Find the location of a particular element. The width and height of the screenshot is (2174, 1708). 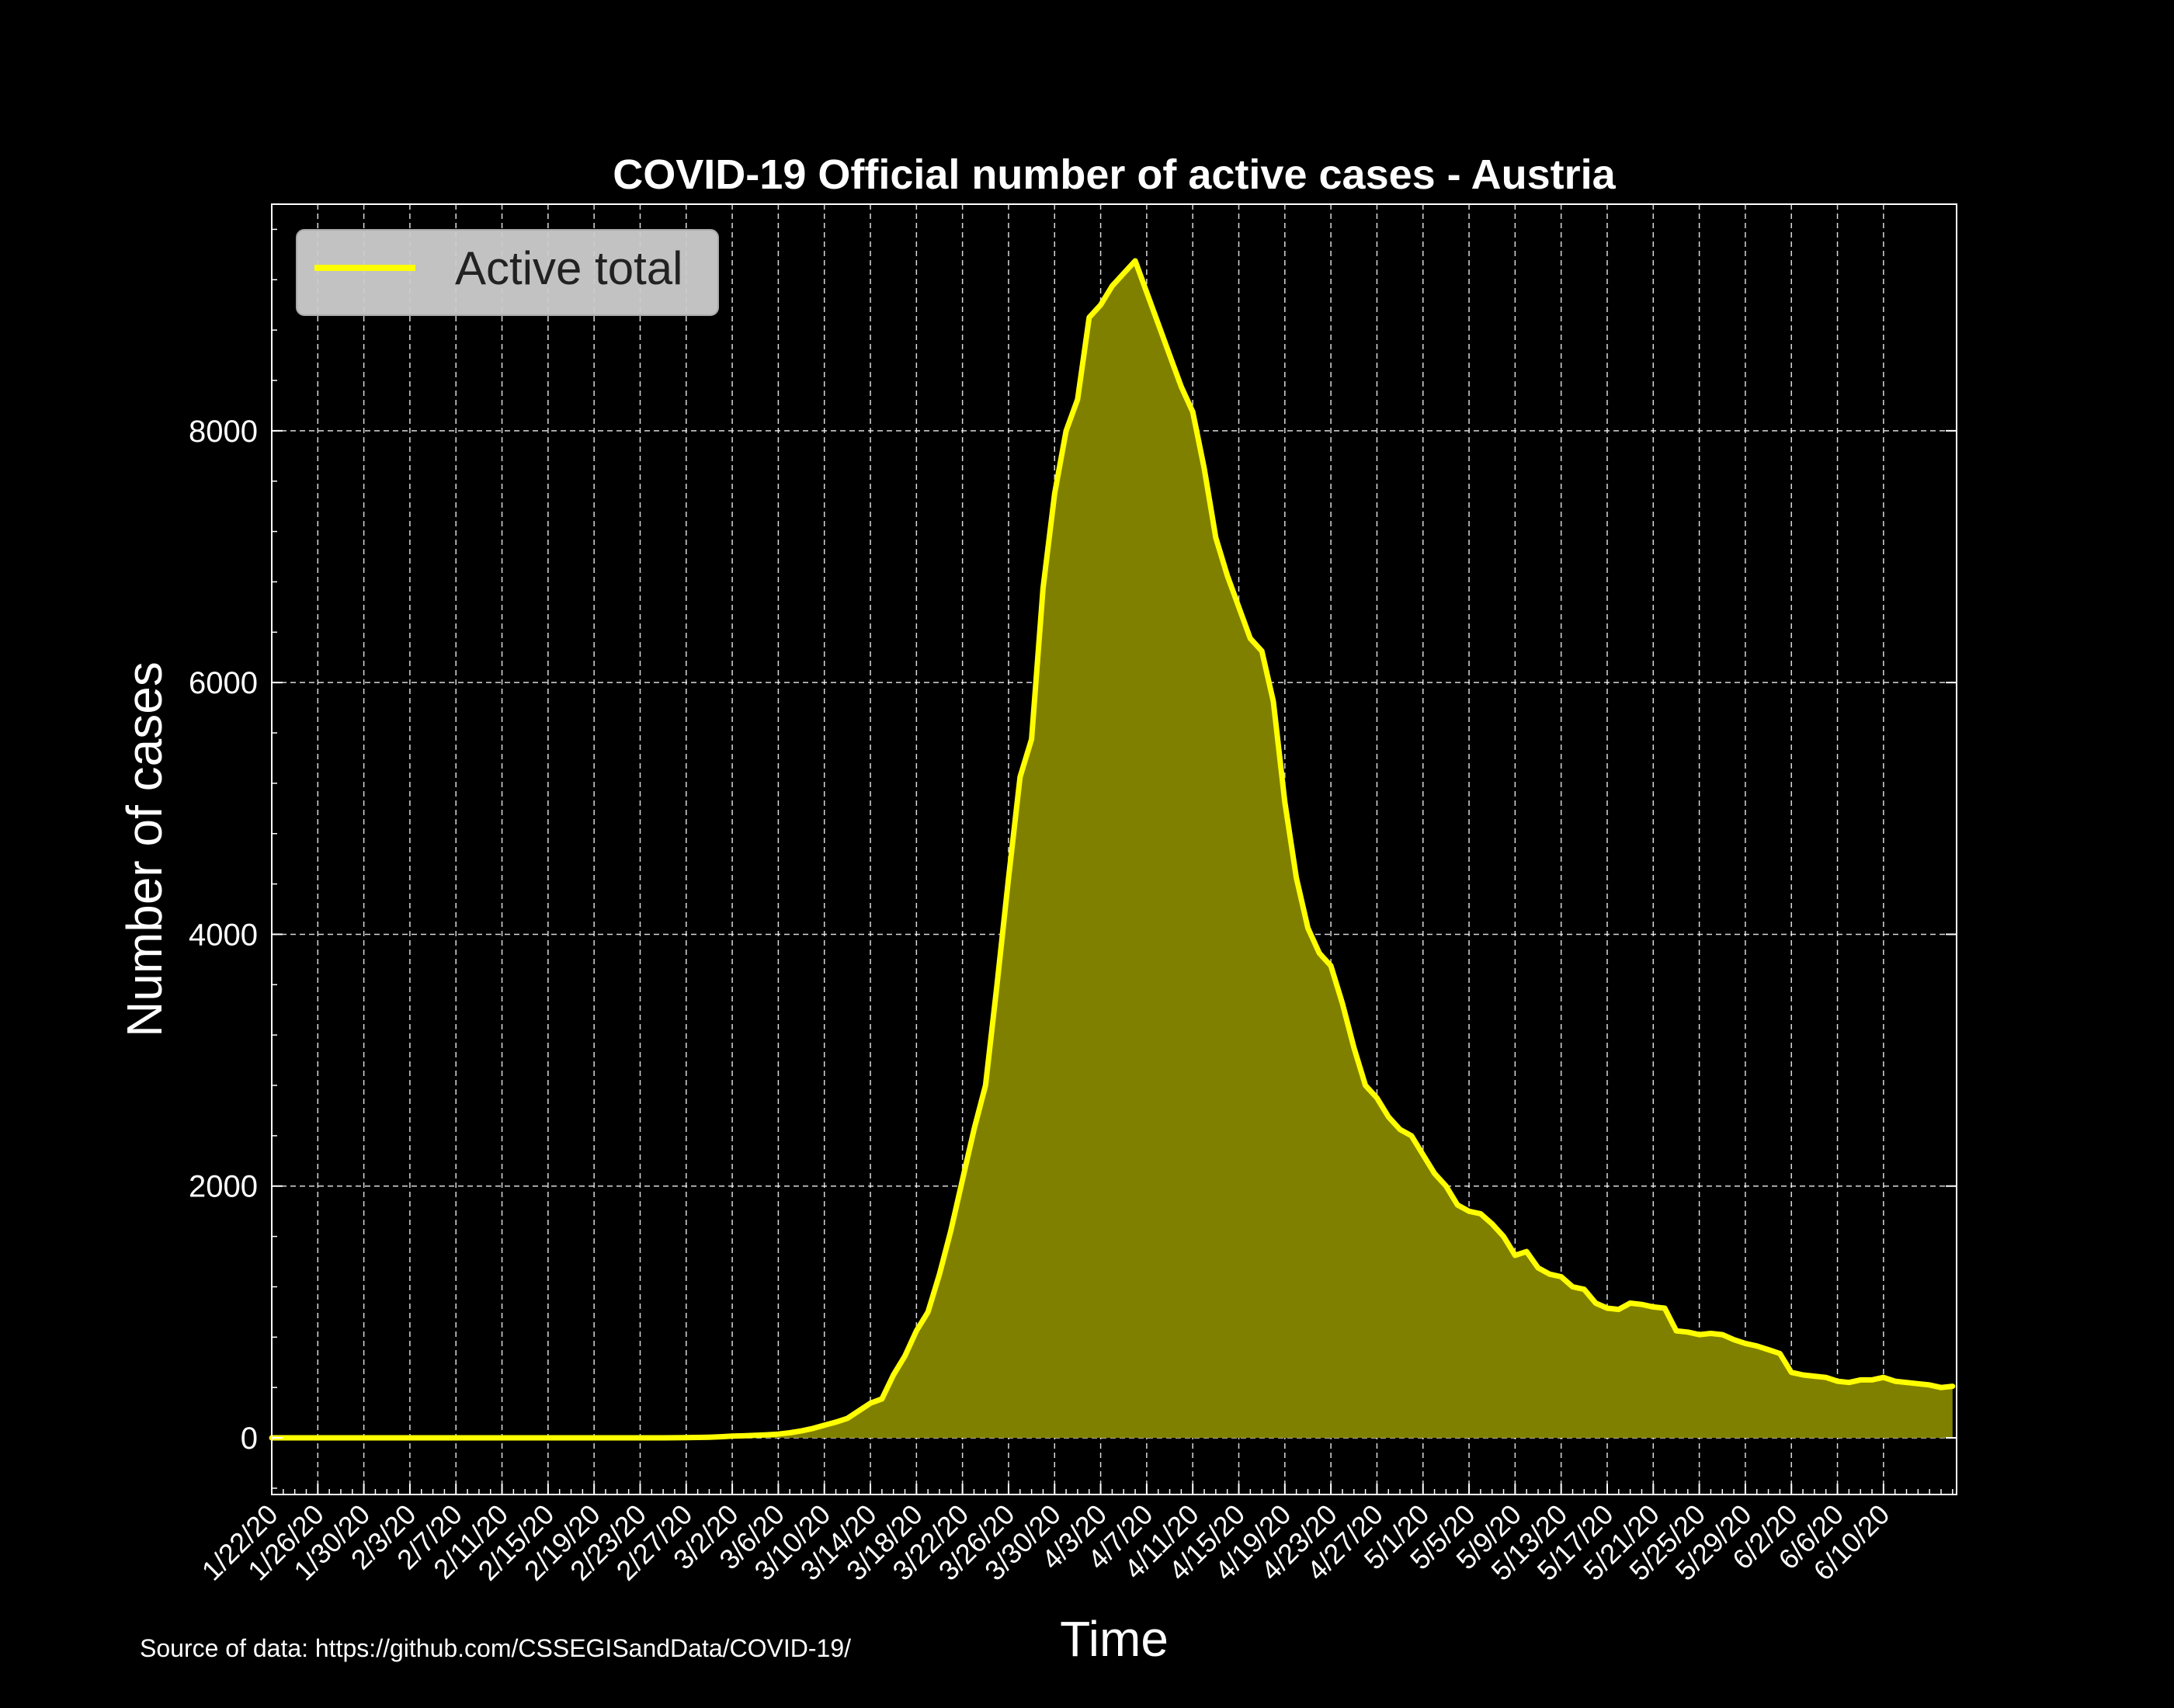

legend-box is located at coordinates (508, 272).